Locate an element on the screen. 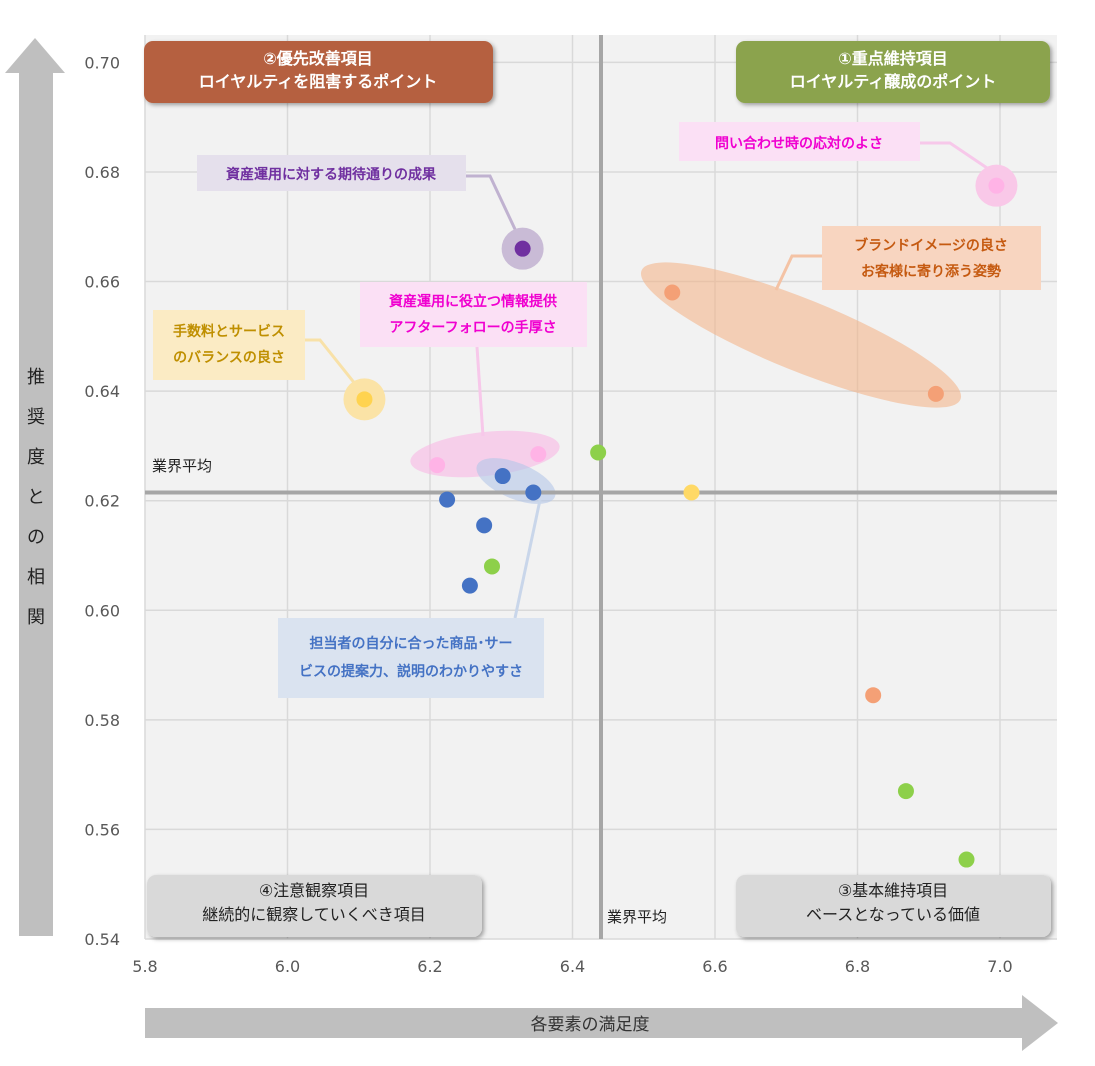 This screenshot has width=1095, height=1066. quadrant-4-title: ④注意観察項目 is located at coordinates (314, 890).